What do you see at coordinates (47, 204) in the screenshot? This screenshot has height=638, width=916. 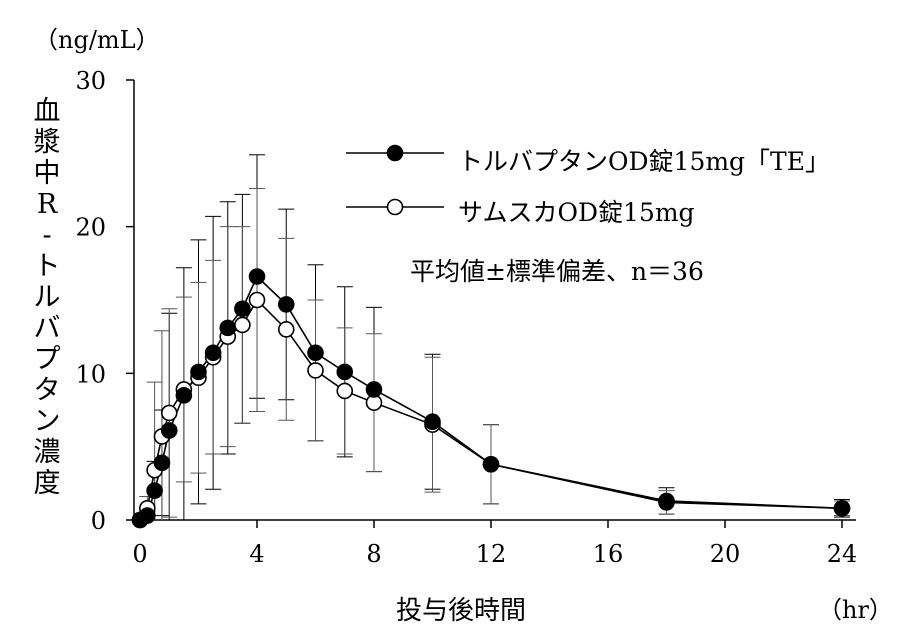 I see `y-axis-label-char: R` at bounding box center [47, 204].